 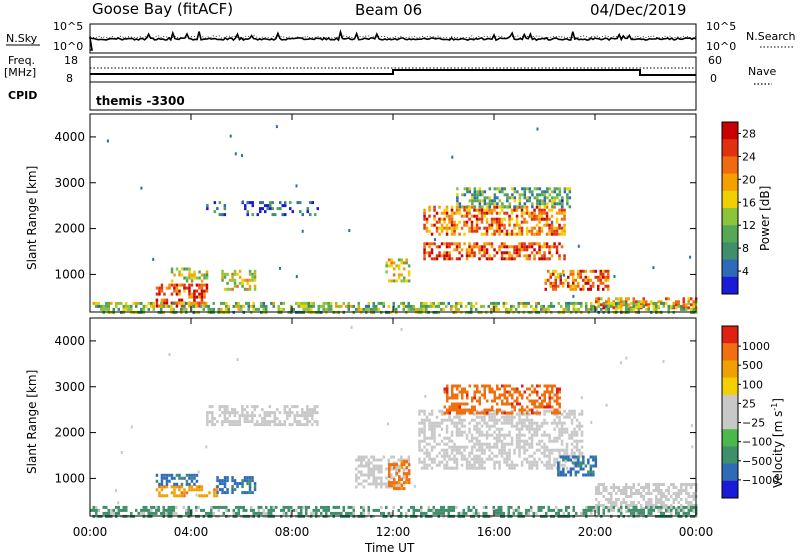 What do you see at coordinates (389, 547) in the screenshot?
I see `x-axis-label: Time UT` at bounding box center [389, 547].